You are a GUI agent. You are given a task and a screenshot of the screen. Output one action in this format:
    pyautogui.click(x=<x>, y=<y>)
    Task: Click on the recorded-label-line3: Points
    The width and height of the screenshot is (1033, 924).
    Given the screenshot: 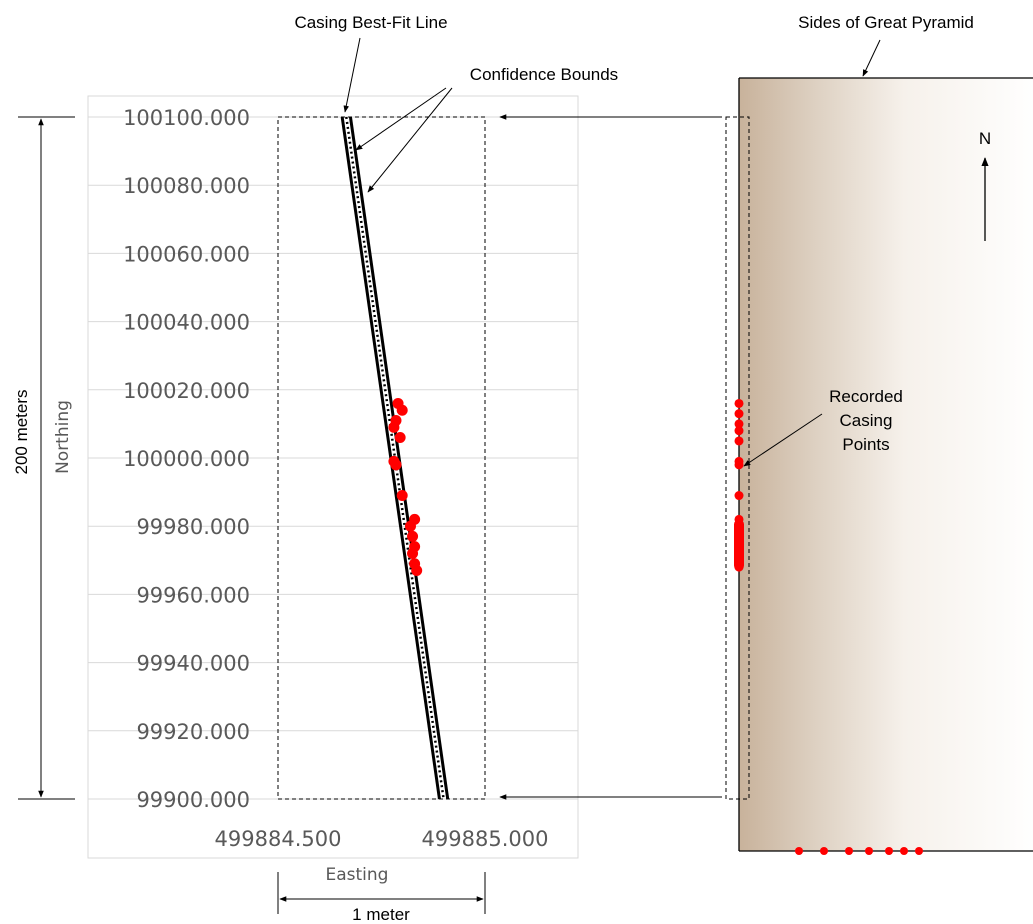 What is the action you would take?
    pyautogui.click(x=865, y=444)
    